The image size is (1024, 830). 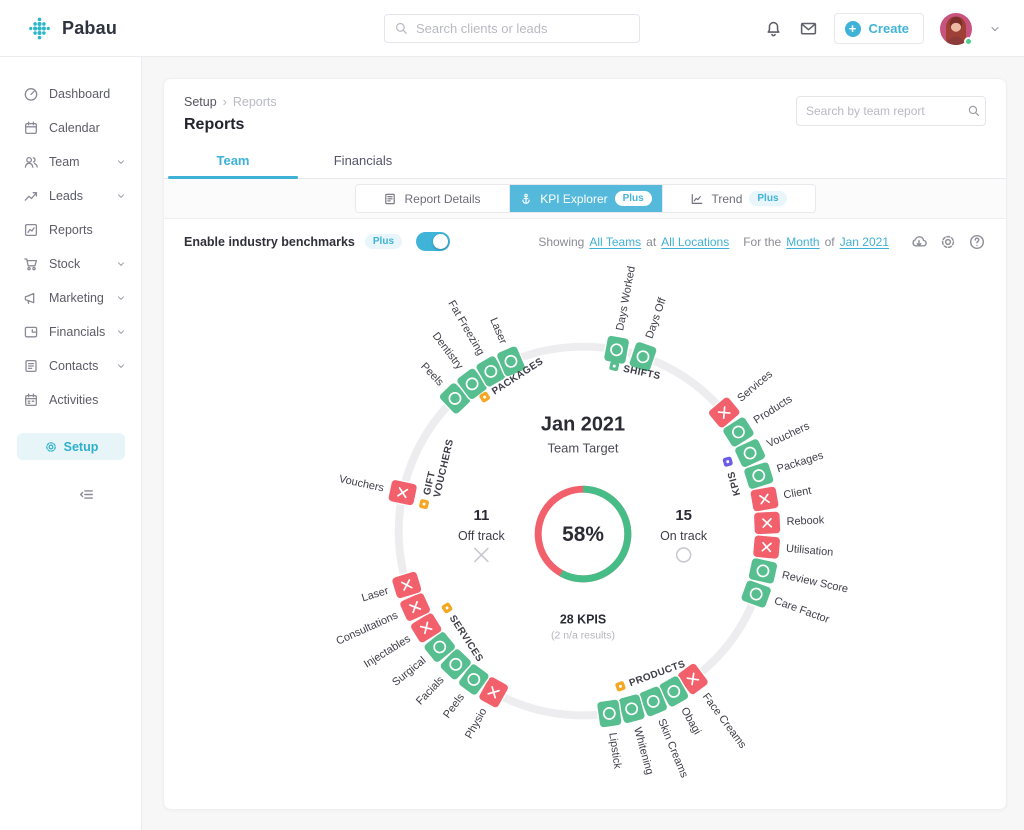 I want to click on sidebar-item-marketing: Marketing, so click(x=70, y=298).